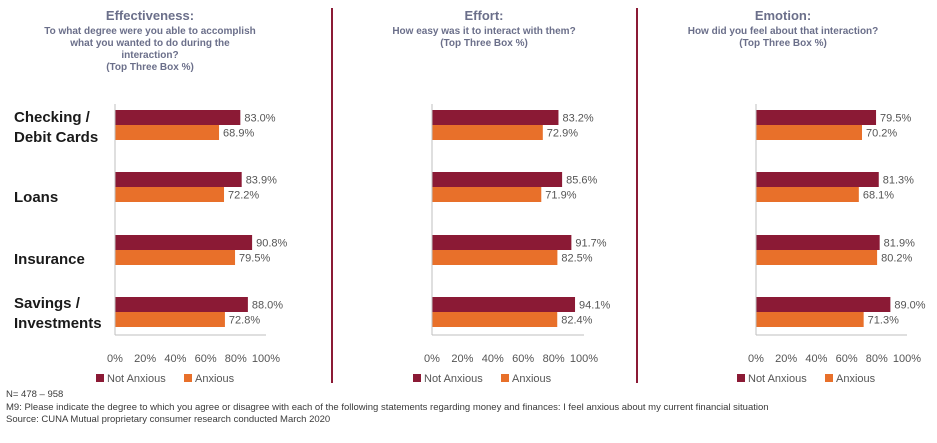 The width and height of the screenshot is (937, 443). Describe the element at coordinates (576, 321) in the screenshot. I see `bar-data-label: 82.4%` at that location.